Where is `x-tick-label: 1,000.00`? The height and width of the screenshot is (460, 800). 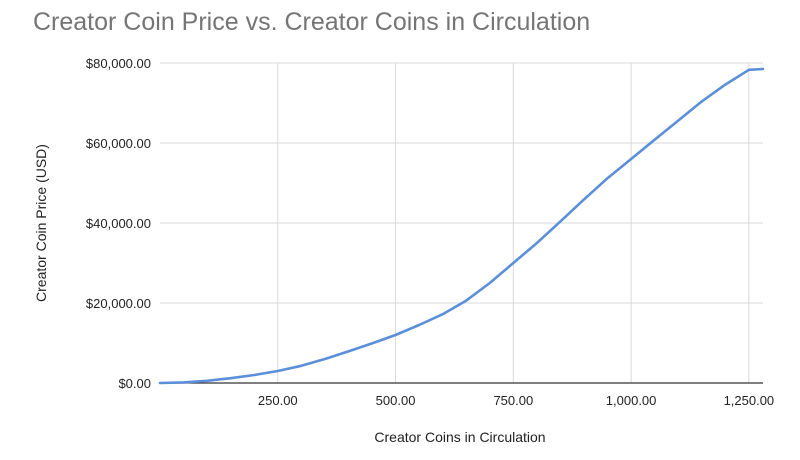
x-tick-label: 1,000.00 is located at coordinates (631, 400).